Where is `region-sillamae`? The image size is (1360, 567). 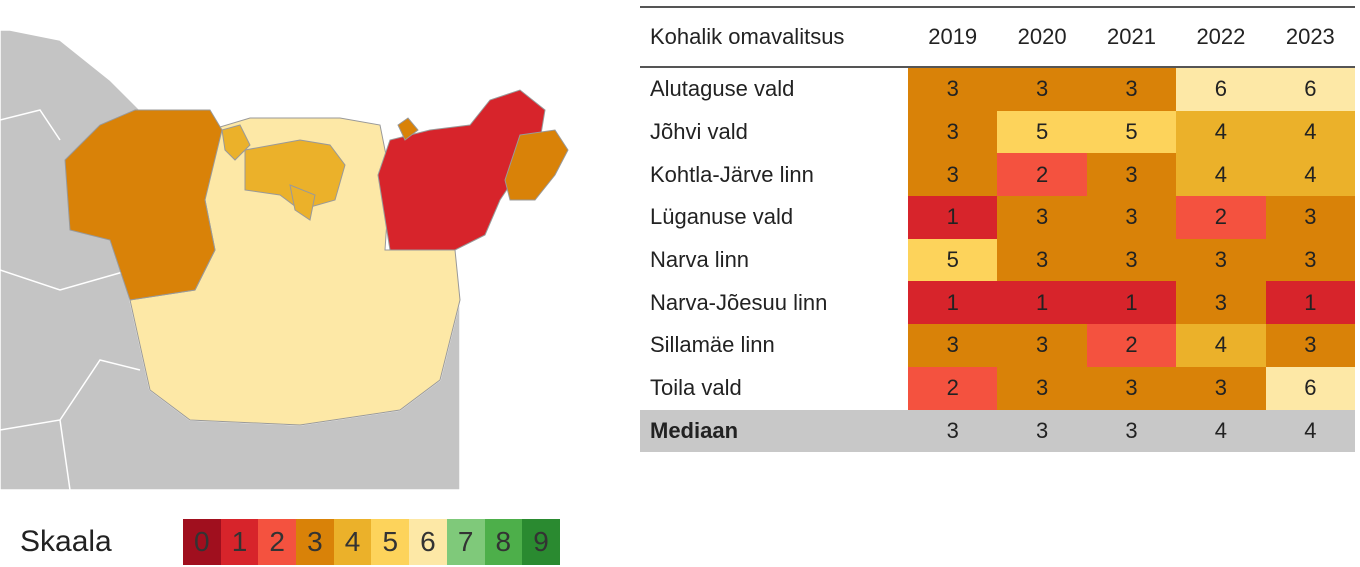 region-sillamae is located at coordinates (408, 129).